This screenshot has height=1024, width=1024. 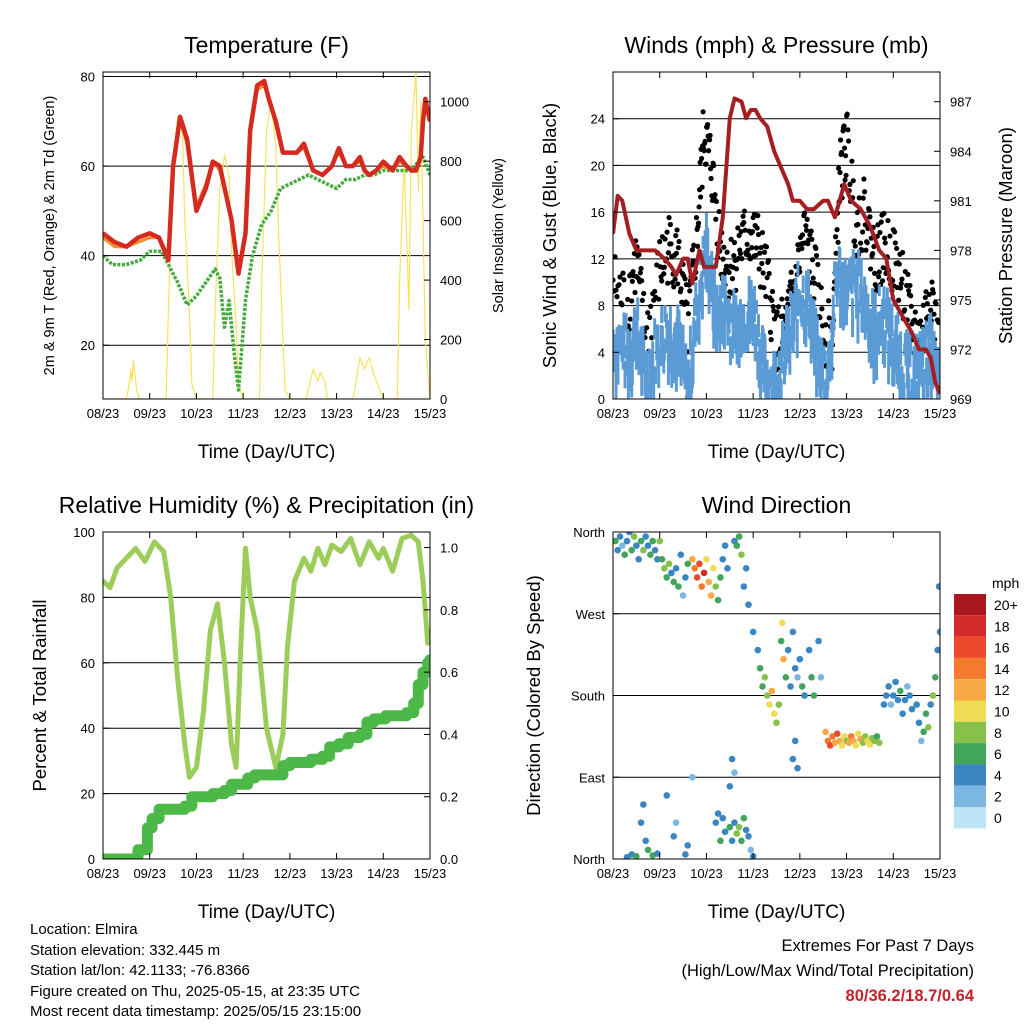 What do you see at coordinates (1002, 712) in the screenshot?
I see `colorbar-label: 10` at bounding box center [1002, 712].